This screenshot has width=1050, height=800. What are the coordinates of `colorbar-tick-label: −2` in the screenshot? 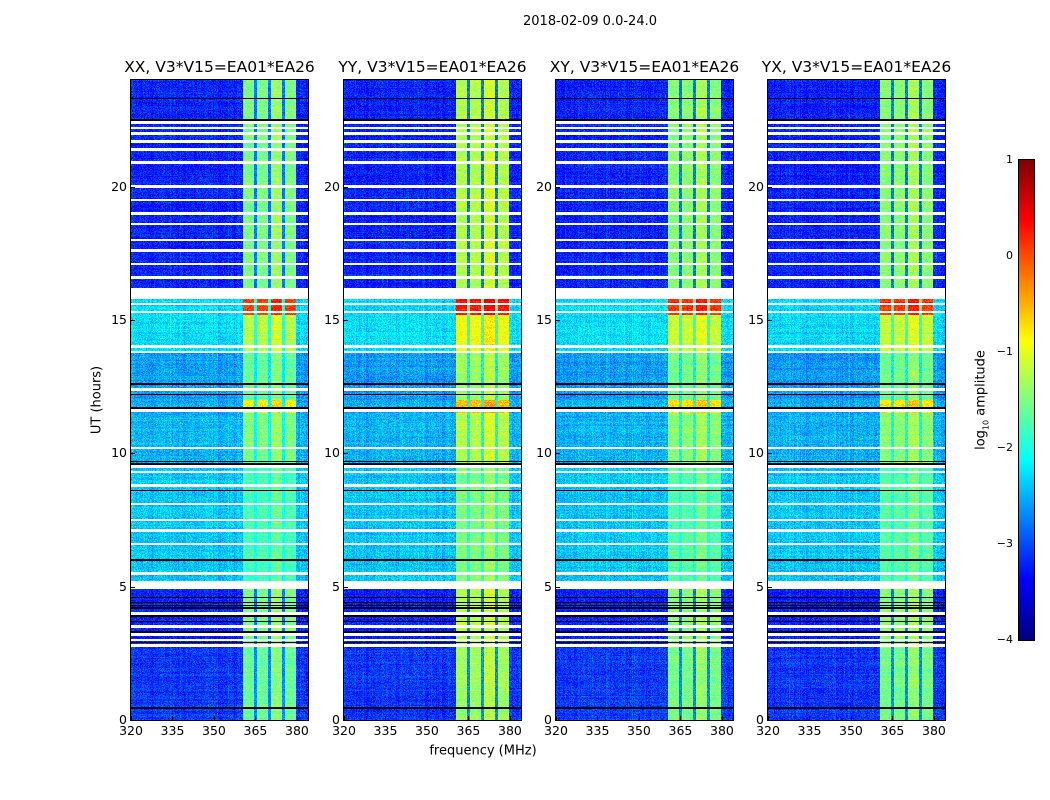 It's located at (1004, 447).